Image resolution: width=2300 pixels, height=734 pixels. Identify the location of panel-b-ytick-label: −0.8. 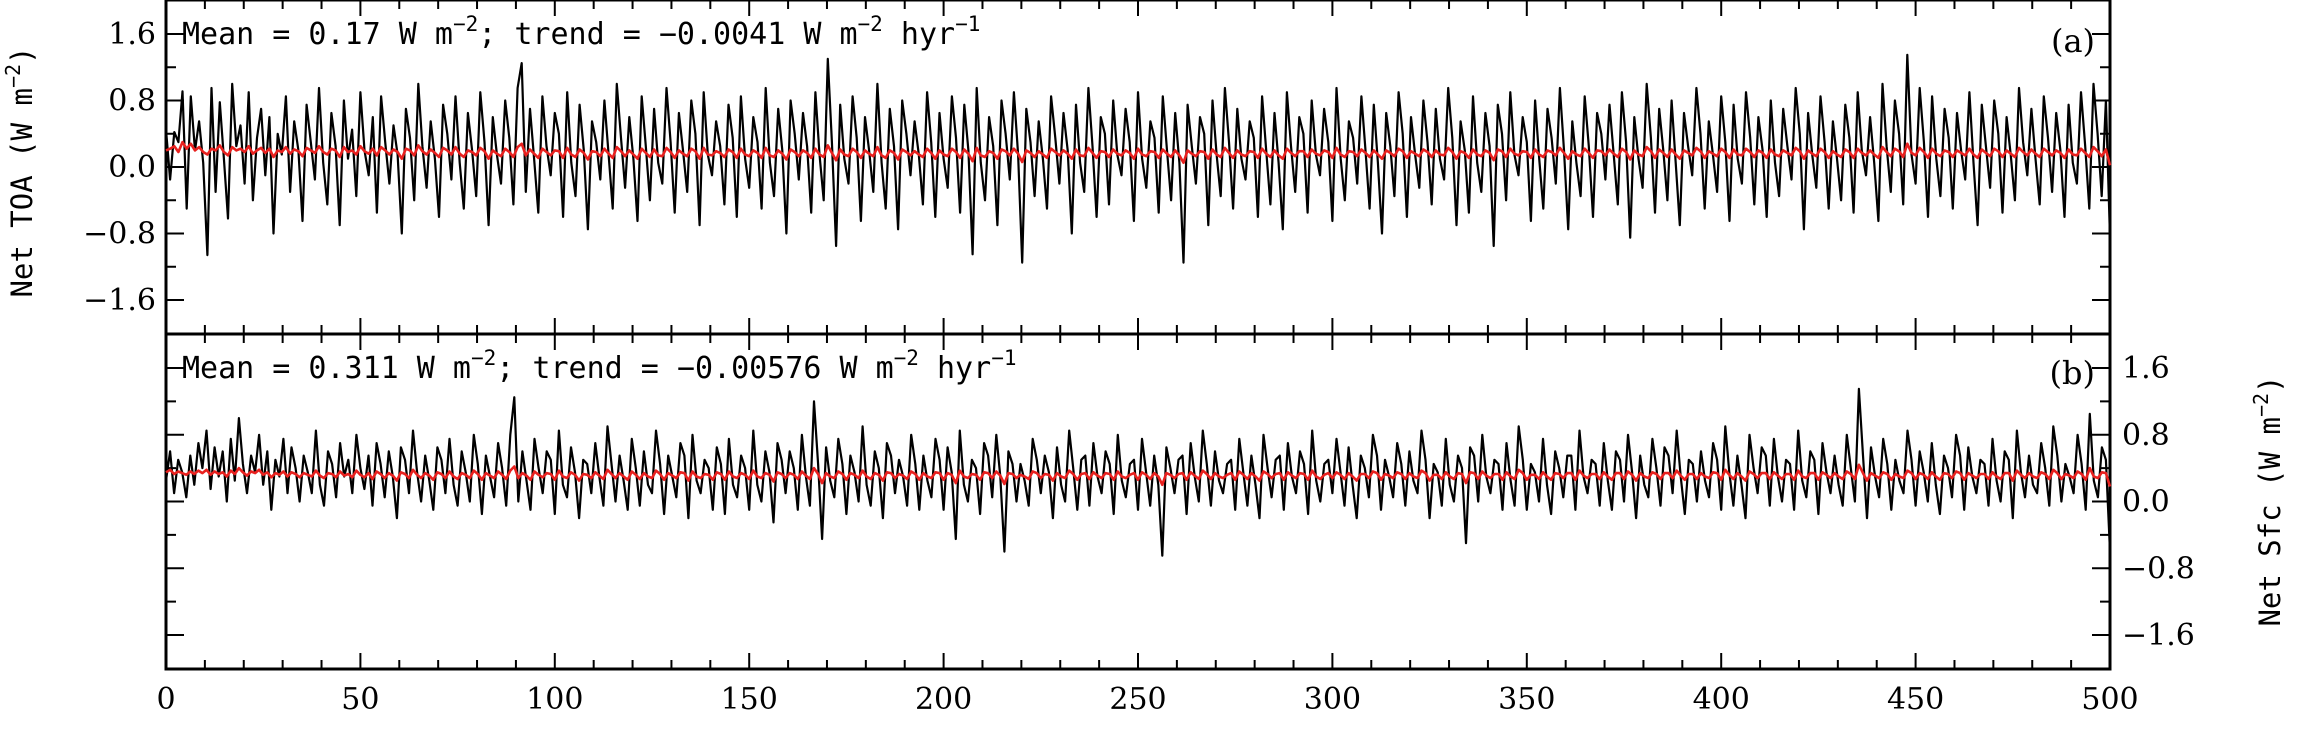
(2158, 568).